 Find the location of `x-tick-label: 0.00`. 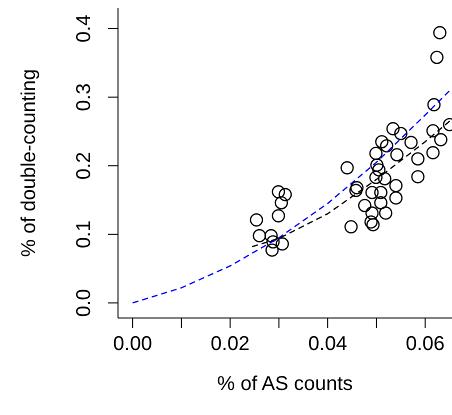

x-tick-label: 0.00 is located at coordinates (132, 344).